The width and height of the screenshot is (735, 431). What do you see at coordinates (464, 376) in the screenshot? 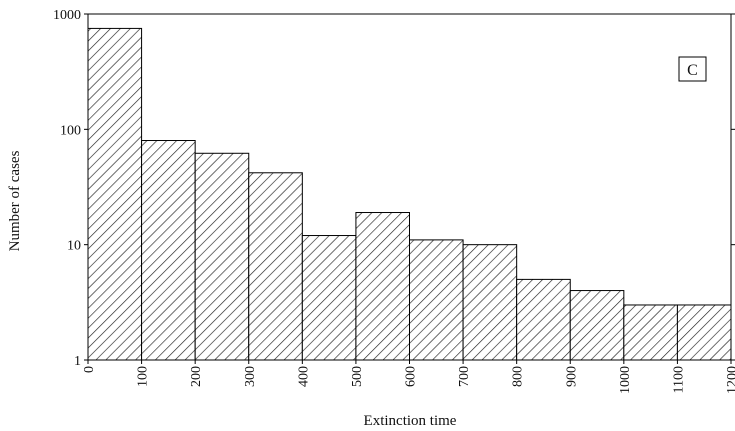
I see `x-tick-label: 700` at bounding box center [464, 376].